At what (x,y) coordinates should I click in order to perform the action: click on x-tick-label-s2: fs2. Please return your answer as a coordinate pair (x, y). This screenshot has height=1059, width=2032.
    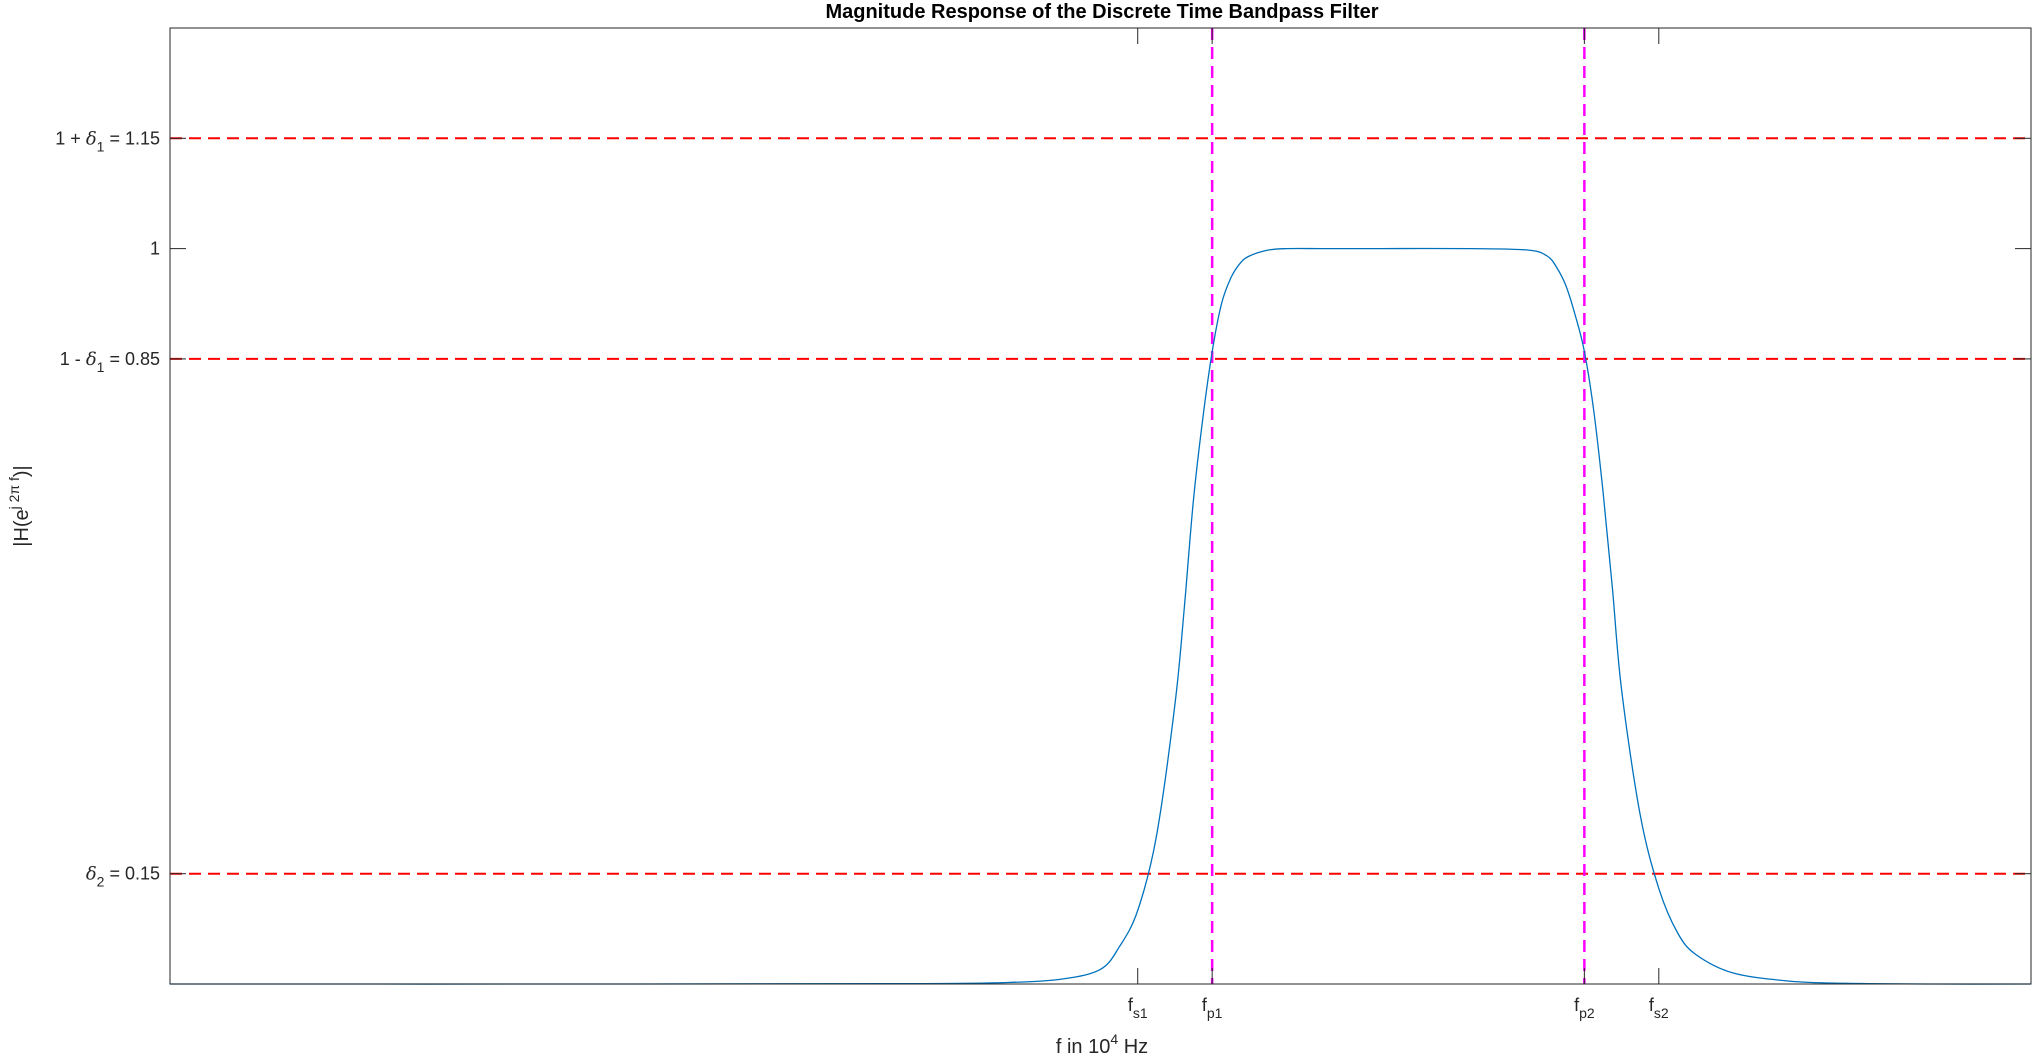
    Looking at the image, I should click on (1659, 1008).